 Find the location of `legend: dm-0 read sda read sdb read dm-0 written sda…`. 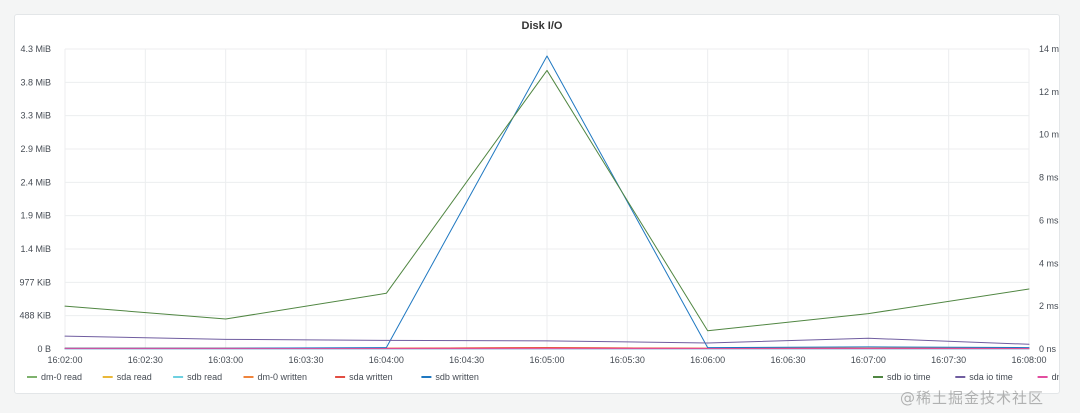

legend: dm-0 read sda read sdb read dm-0 written sda… is located at coordinates (543, 377).